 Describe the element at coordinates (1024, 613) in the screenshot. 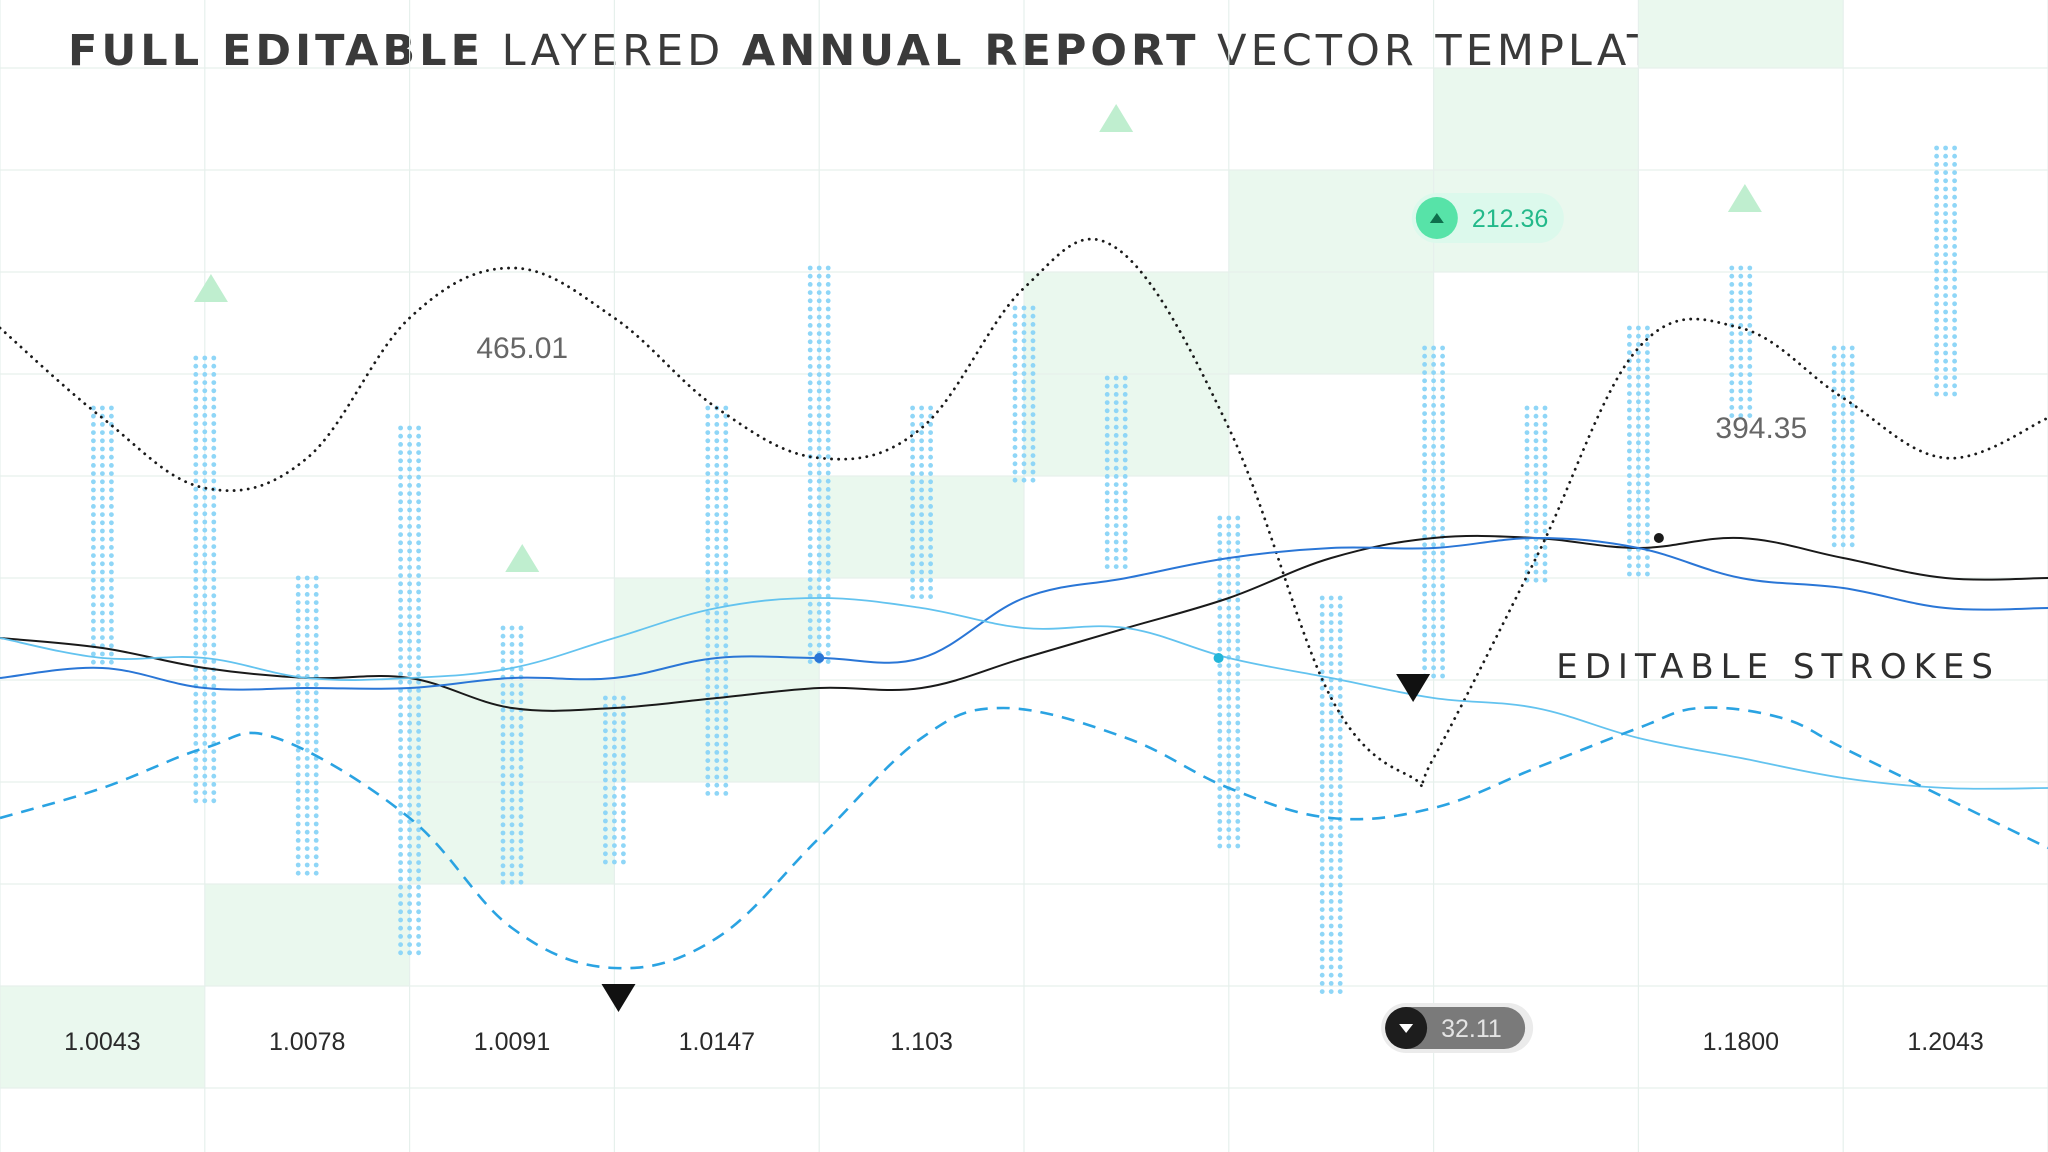

I see `series-line-blue` at that location.